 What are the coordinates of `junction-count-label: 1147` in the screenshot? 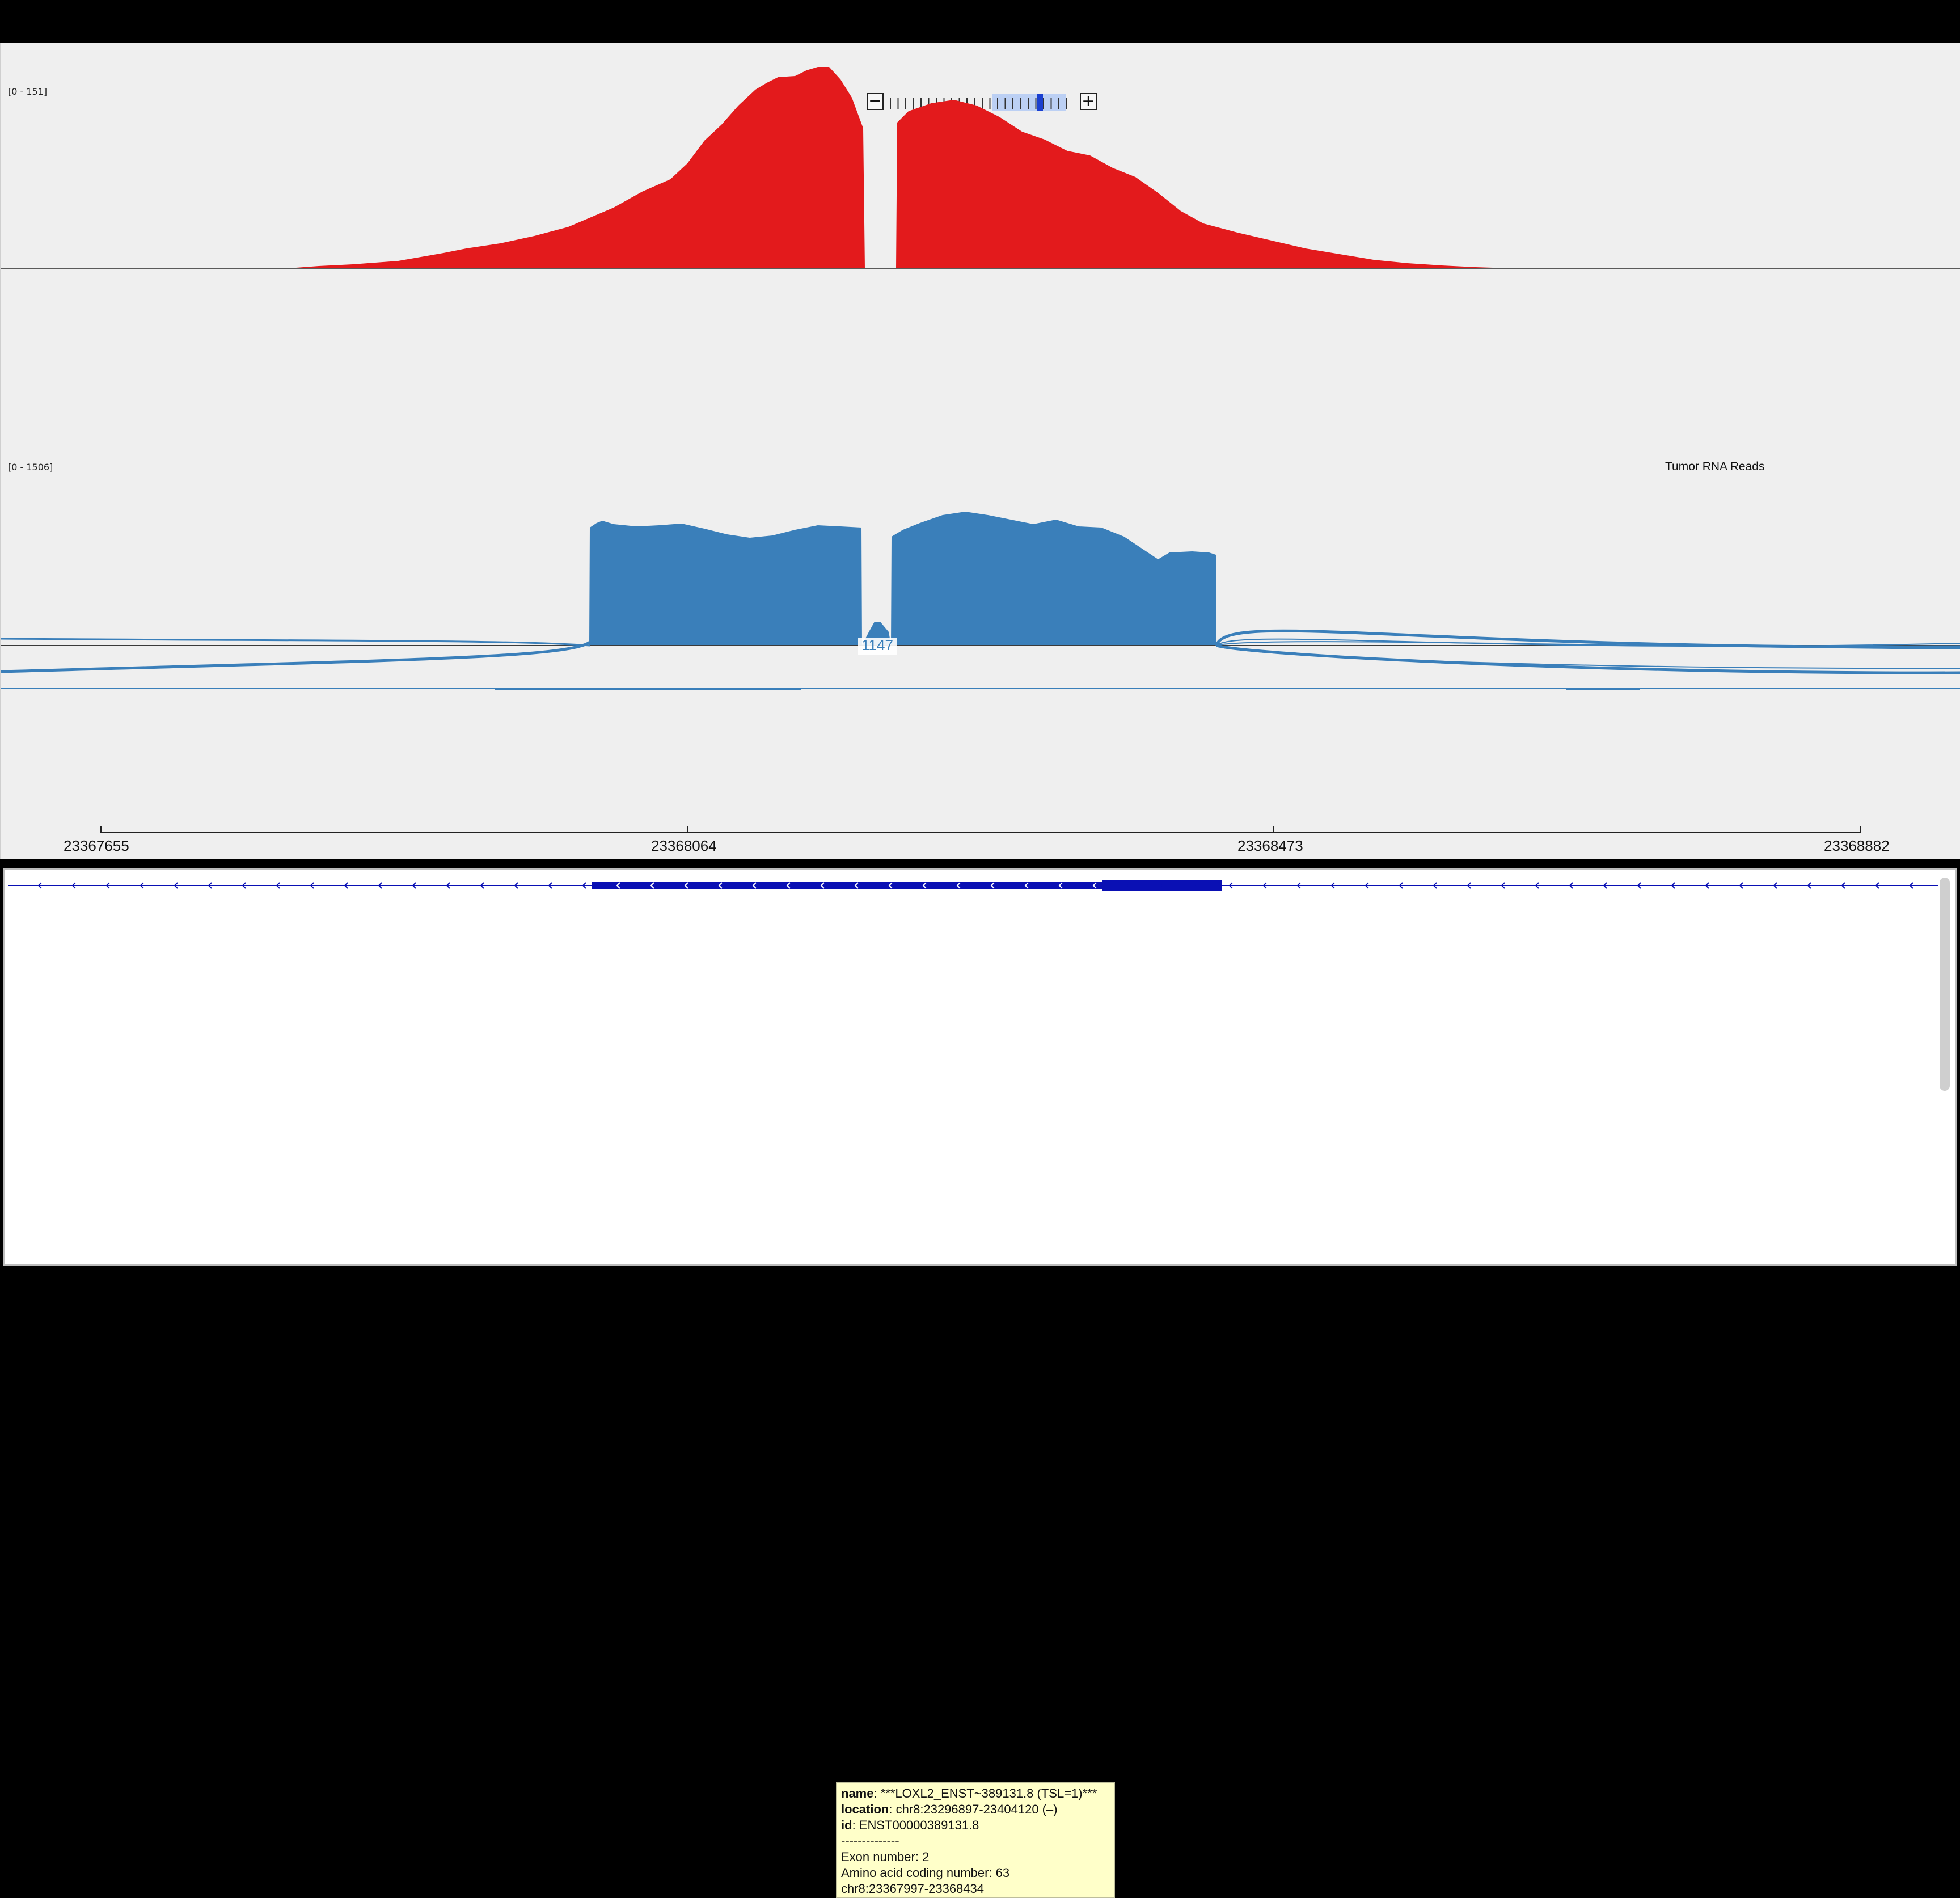 It's located at (877, 644).